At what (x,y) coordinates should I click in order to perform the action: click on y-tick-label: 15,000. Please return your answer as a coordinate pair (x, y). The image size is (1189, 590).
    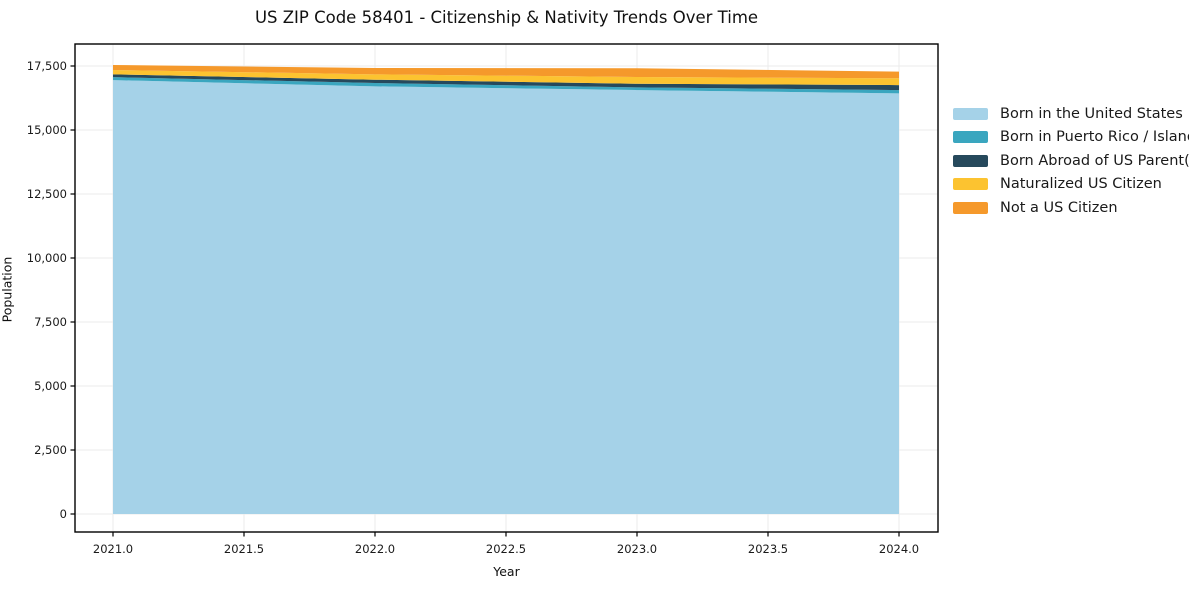
    Looking at the image, I should click on (47, 130).